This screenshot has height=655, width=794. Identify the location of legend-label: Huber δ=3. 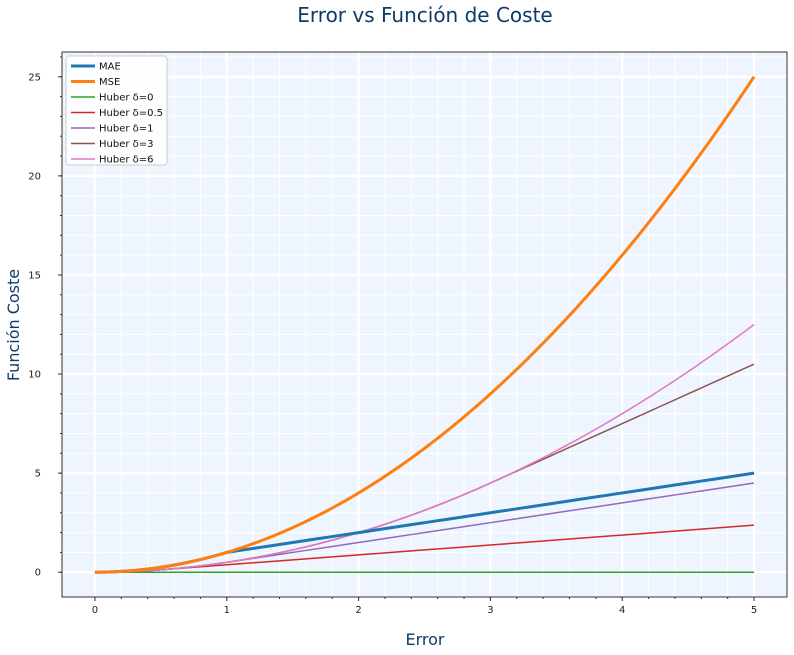
(126, 144).